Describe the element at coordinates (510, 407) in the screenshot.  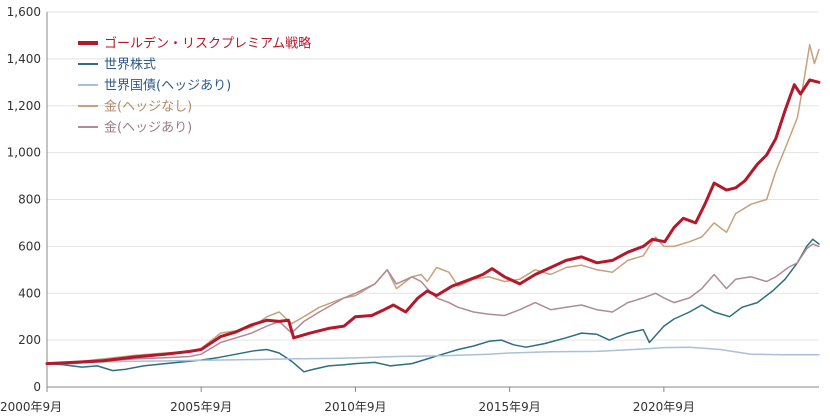
I see `x-tick-label: 2015年9月` at that location.